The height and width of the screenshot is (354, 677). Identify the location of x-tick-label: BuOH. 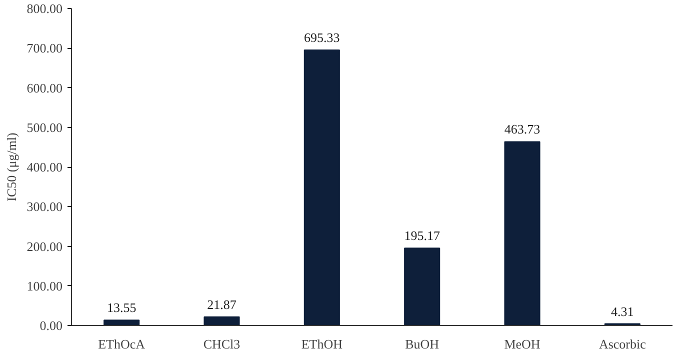
(422, 344).